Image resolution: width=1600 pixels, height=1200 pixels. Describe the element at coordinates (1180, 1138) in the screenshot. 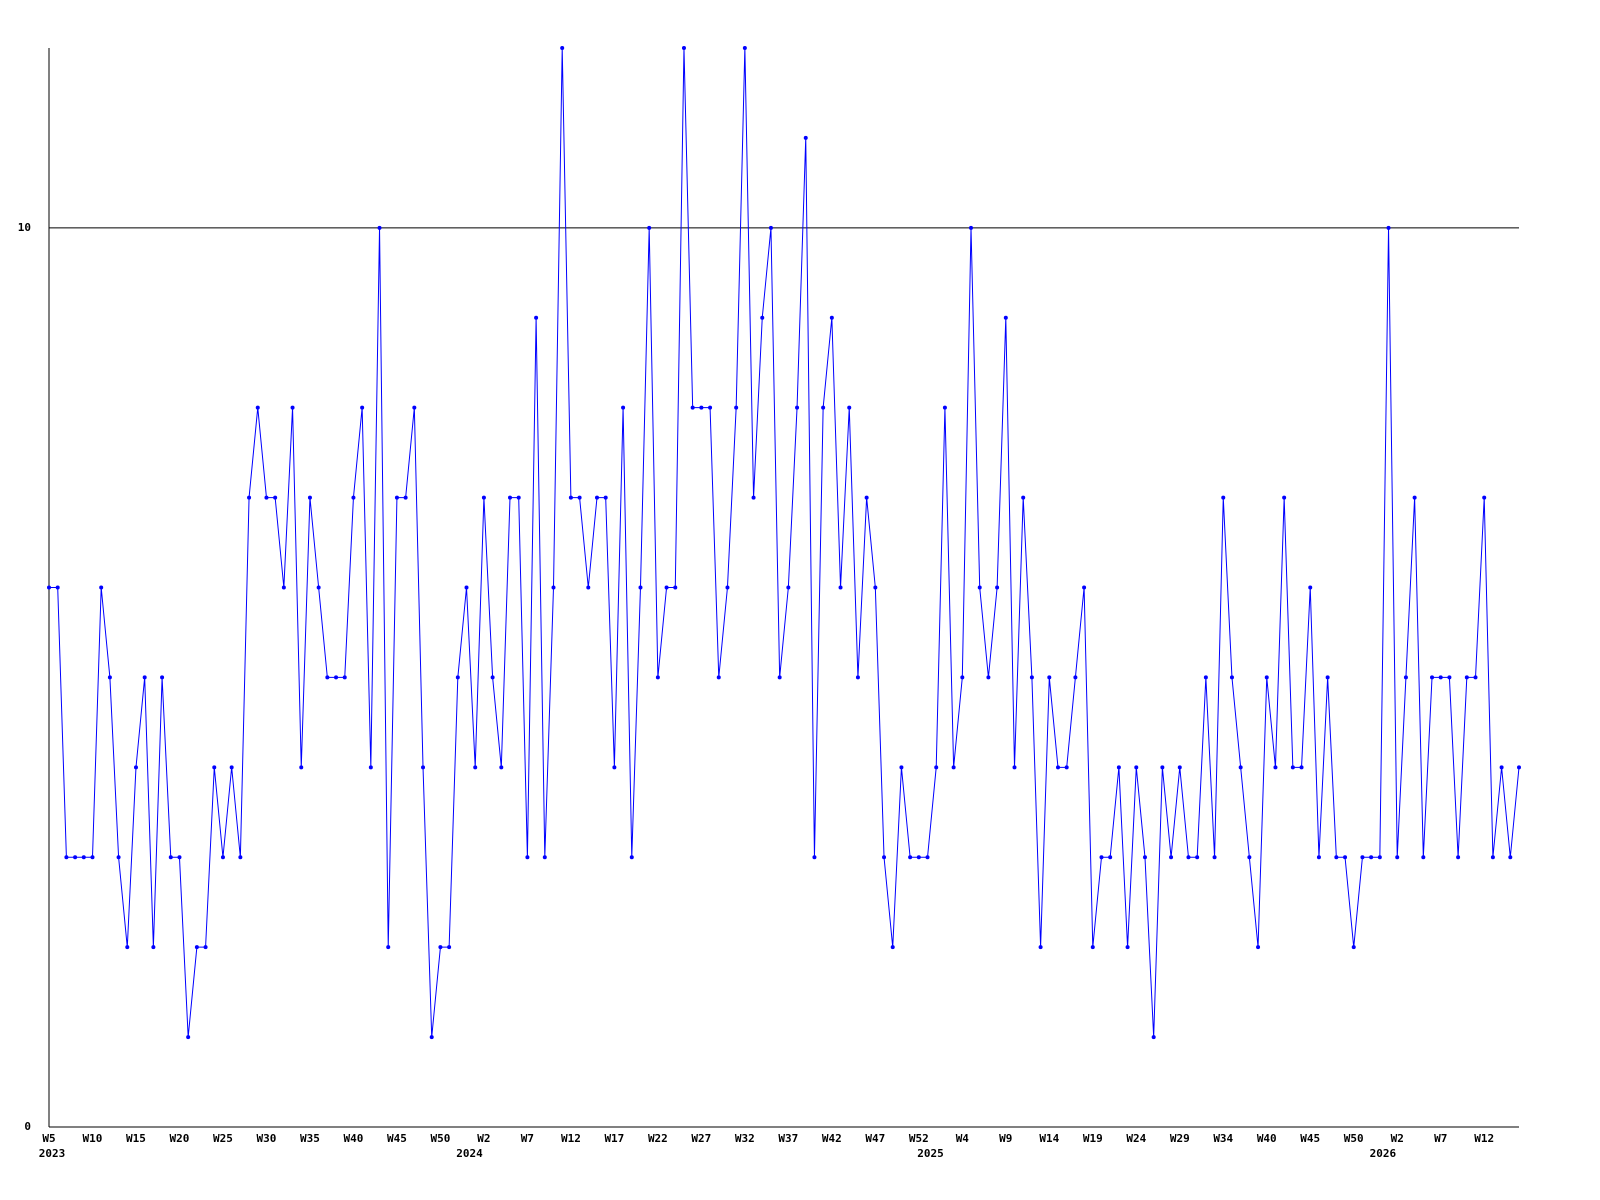

I see `x-tick-label: W29` at that location.